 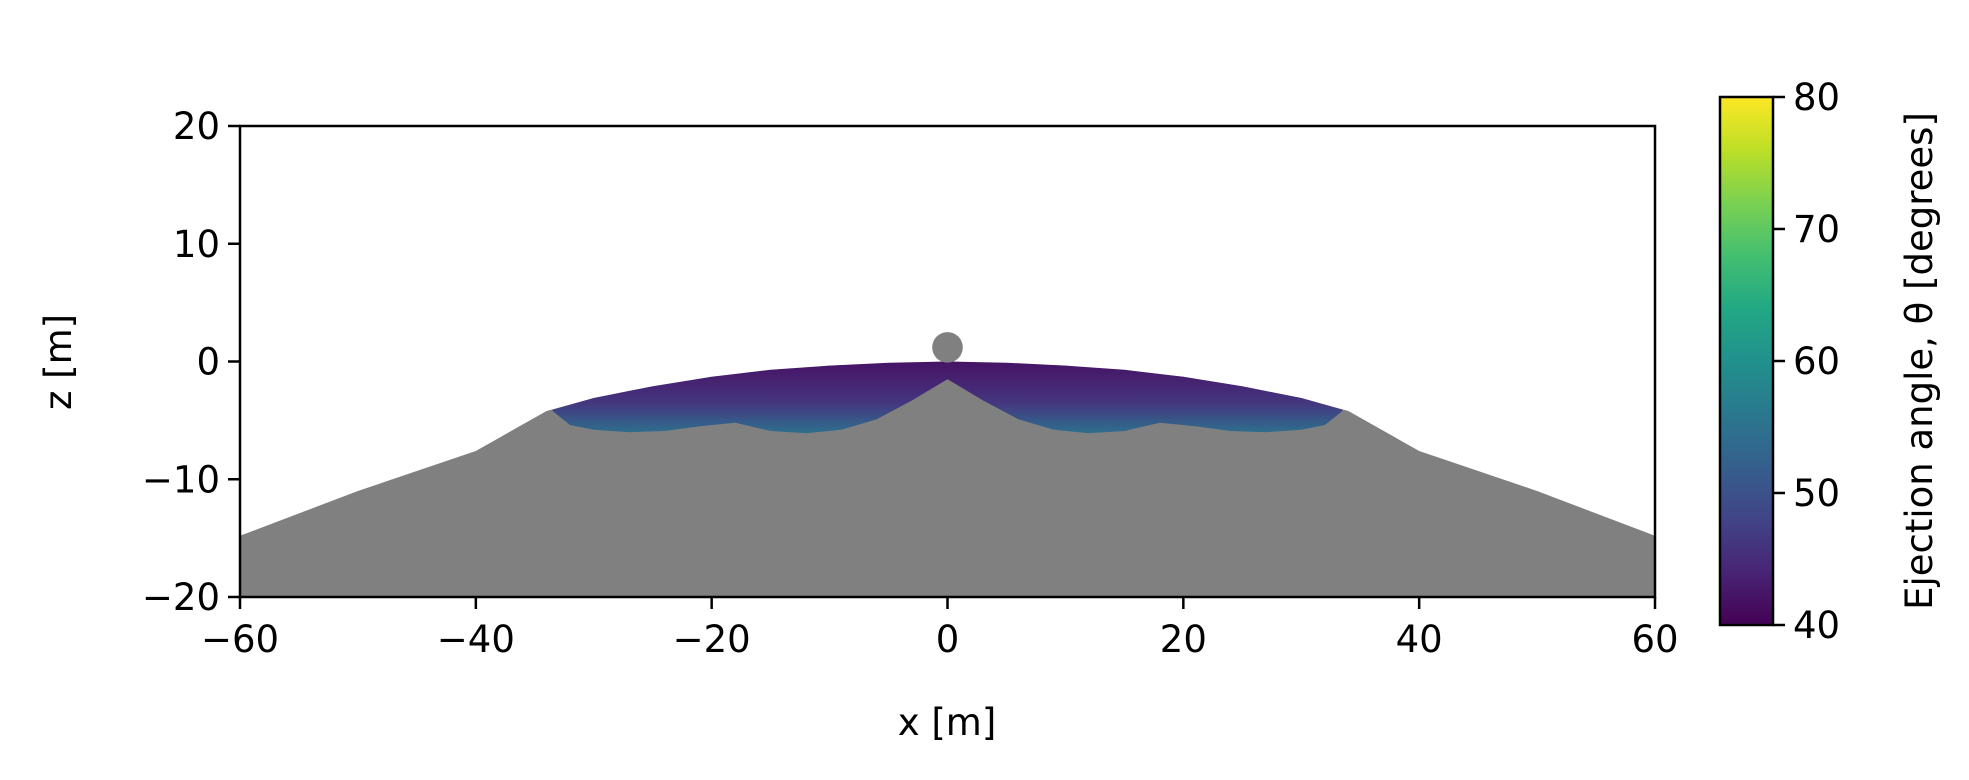 I want to click on ejection-region-left, so click(x=750, y=397).